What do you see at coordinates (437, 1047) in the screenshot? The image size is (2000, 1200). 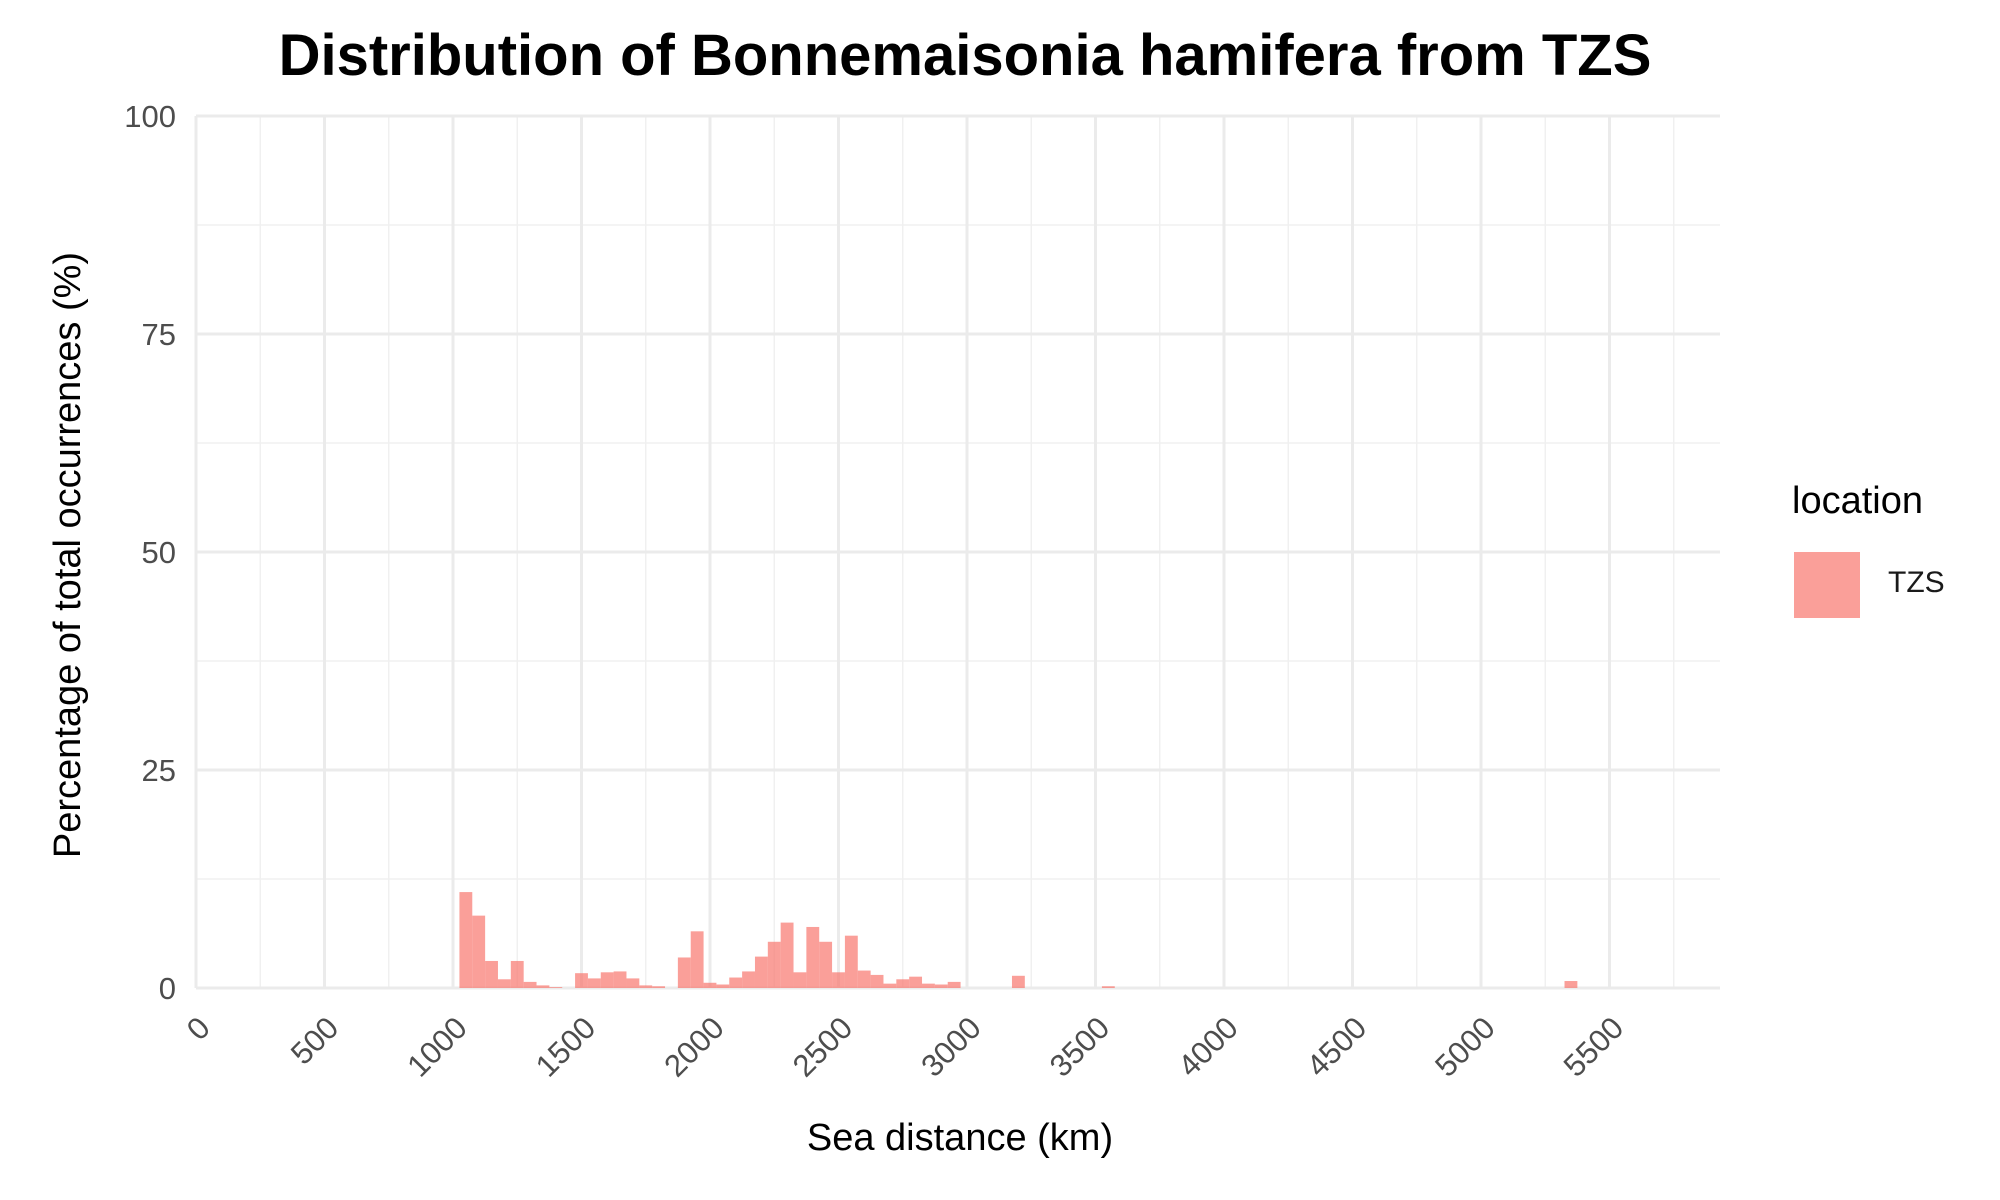 I see `x-tick-label: 1000` at bounding box center [437, 1047].